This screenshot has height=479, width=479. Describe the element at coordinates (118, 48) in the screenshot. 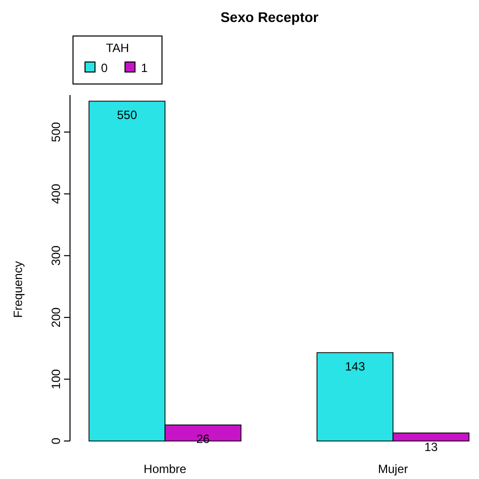

I see `legend-title: TAH` at that location.